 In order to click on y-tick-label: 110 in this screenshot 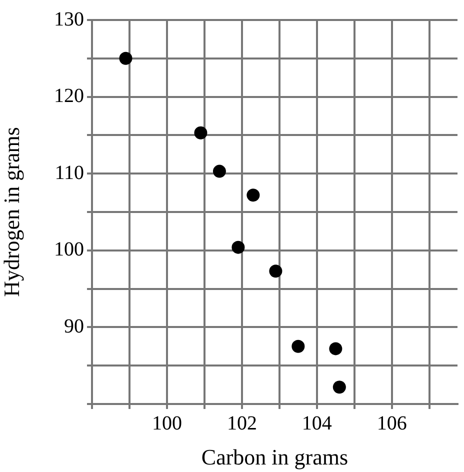, I will do `click(69, 173)`.